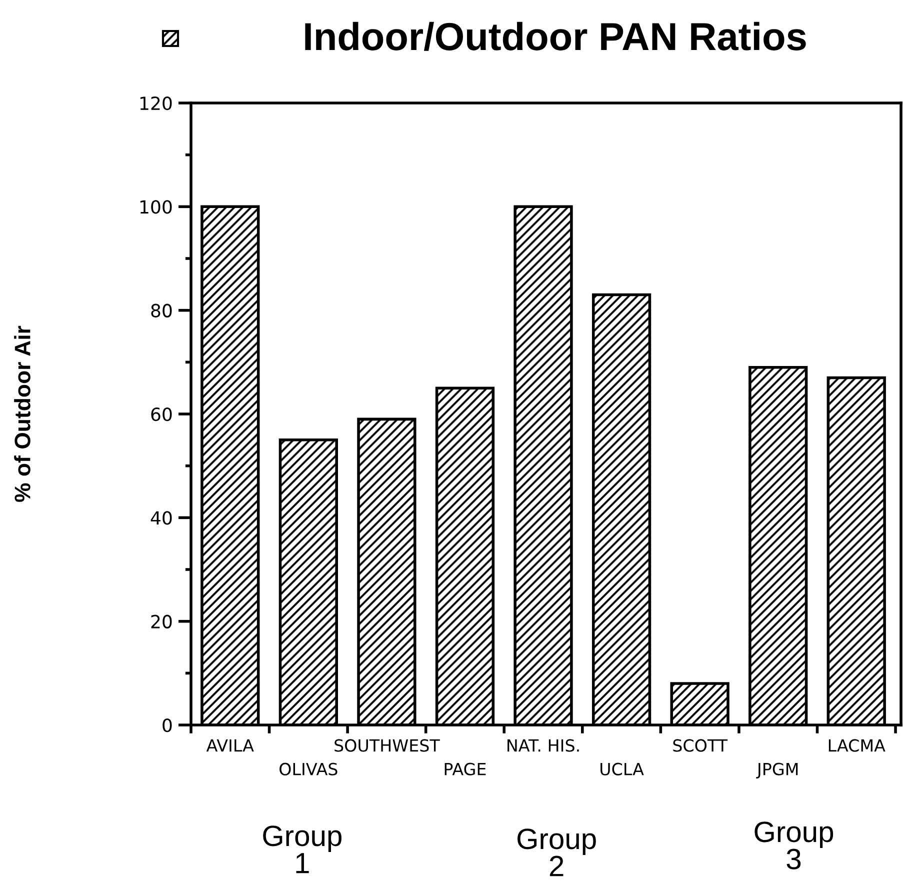 This screenshot has height=888, width=903. I want to click on x-tick-label: PAGE, so click(465, 769).